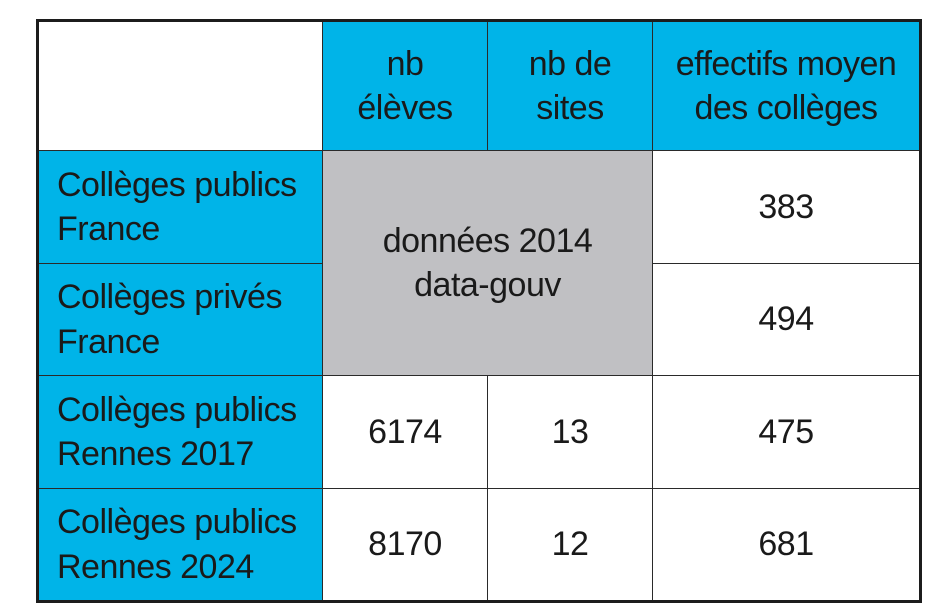 This screenshot has height=613, width=935. Describe the element at coordinates (786, 207) in the screenshot. I see `avg-value: 383` at that location.